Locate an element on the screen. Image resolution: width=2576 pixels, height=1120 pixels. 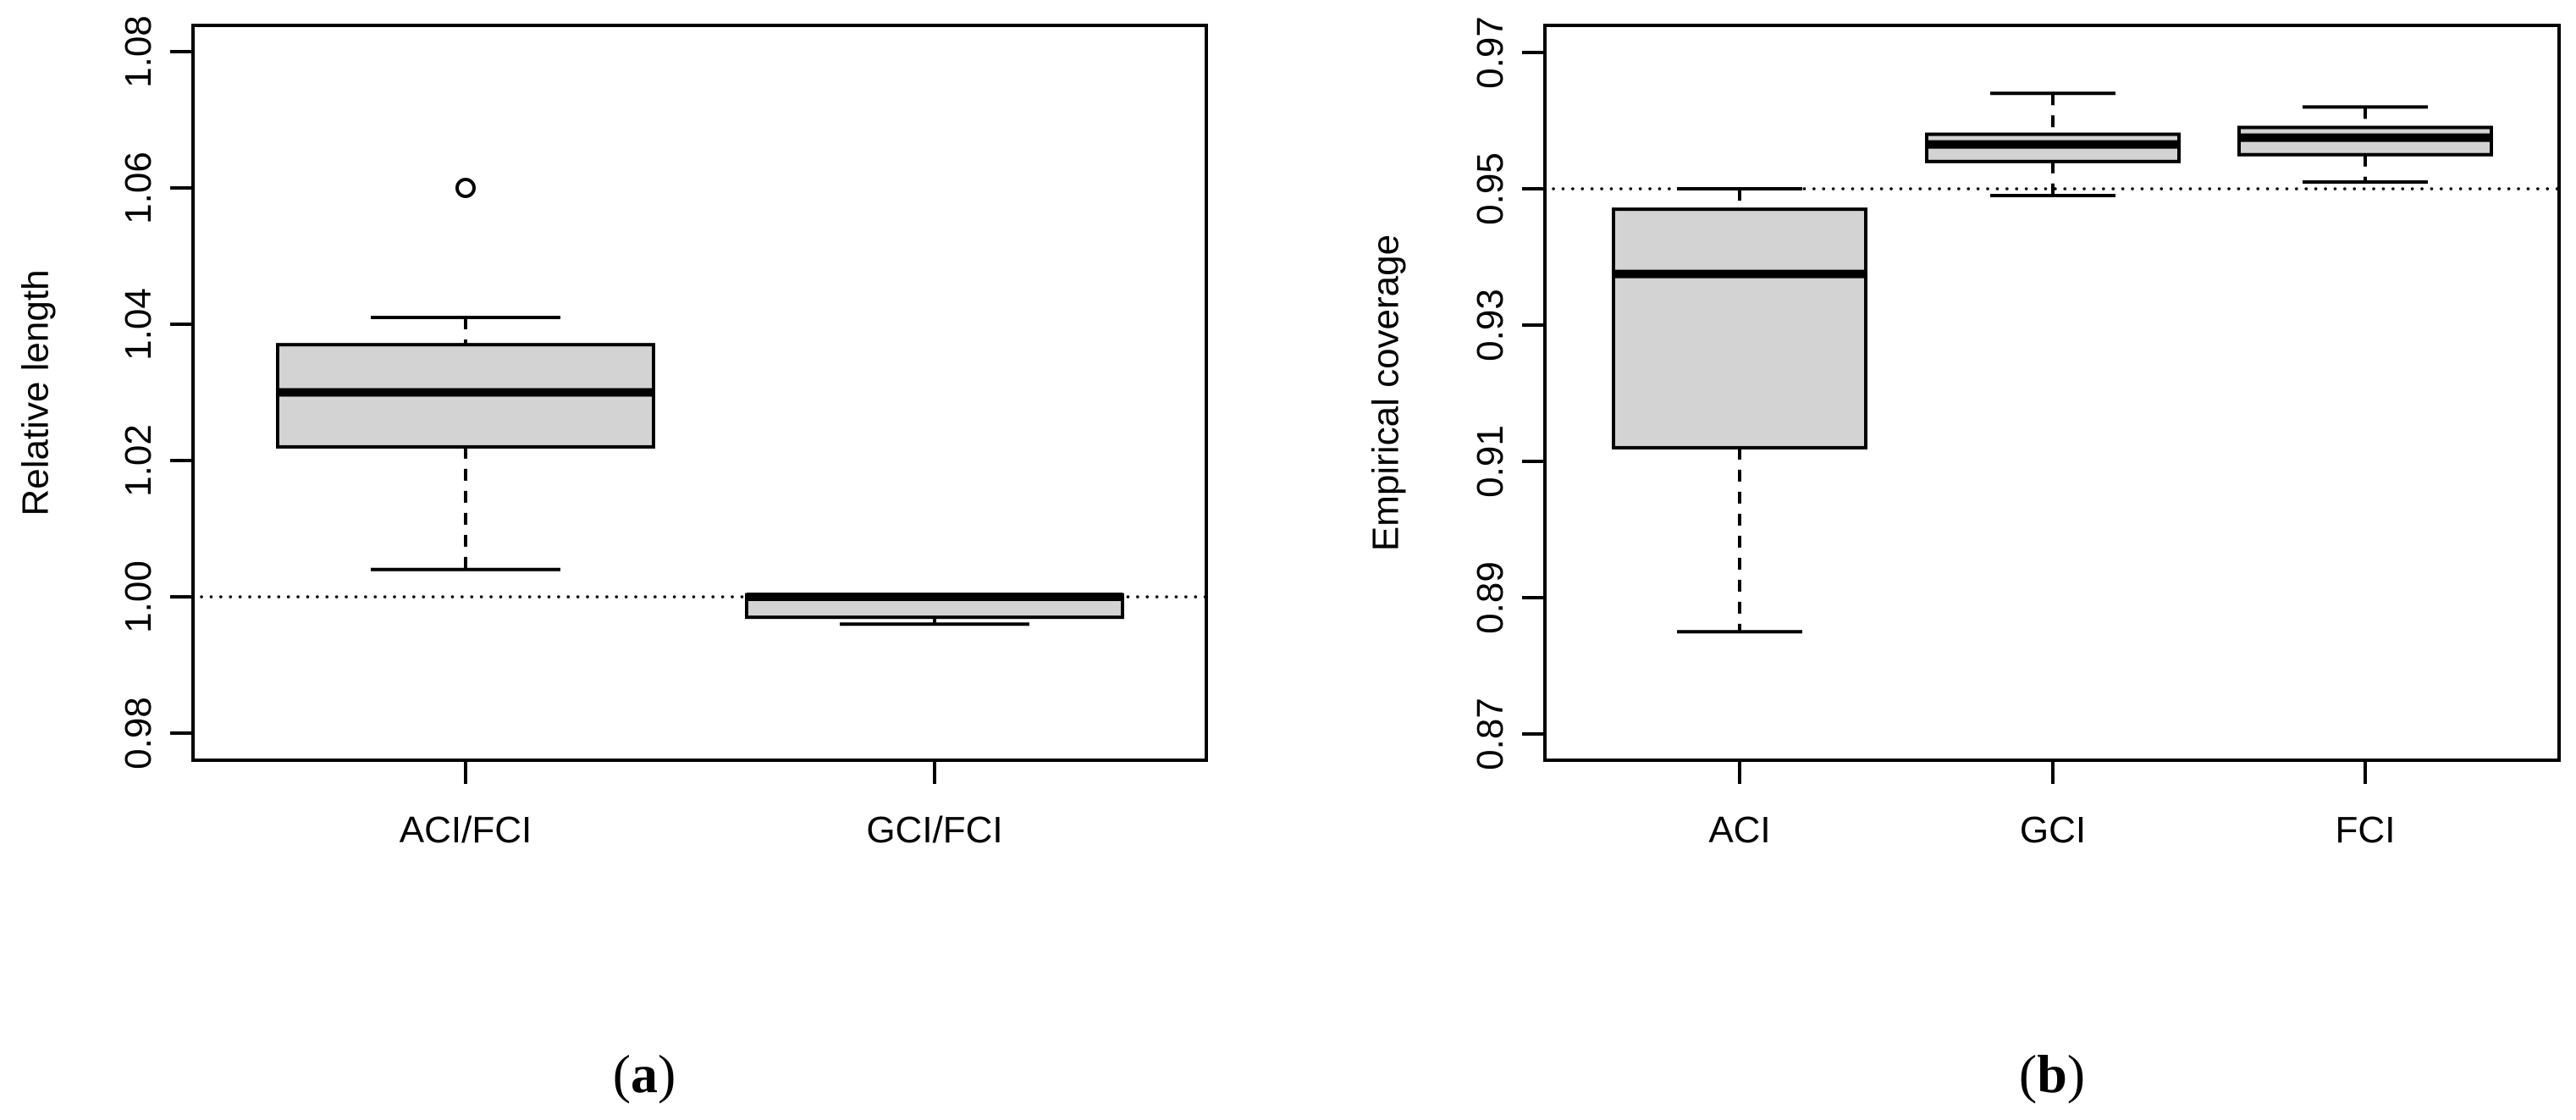
y-axis-ticks: 0.87 0.89 0.91 0.93 0.95 0.97 is located at coordinates (1508, 393).